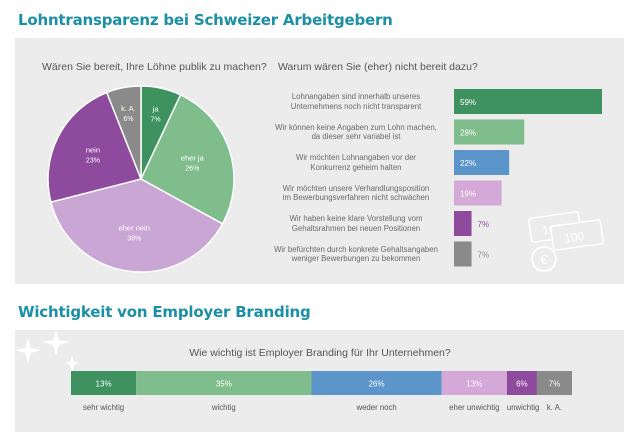 The width and height of the screenshot is (640, 443). What do you see at coordinates (123, 132) in the screenshot?
I see `pie-slice-k--a-` at bounding box center [123, 132].